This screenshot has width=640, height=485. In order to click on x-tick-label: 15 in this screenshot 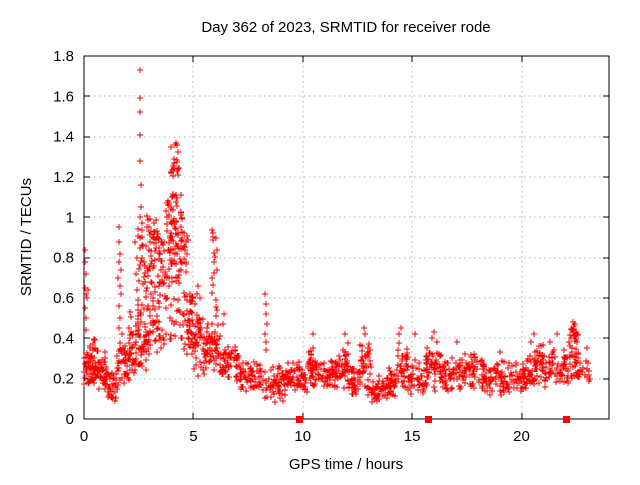, I will do `click(412, 436)`.